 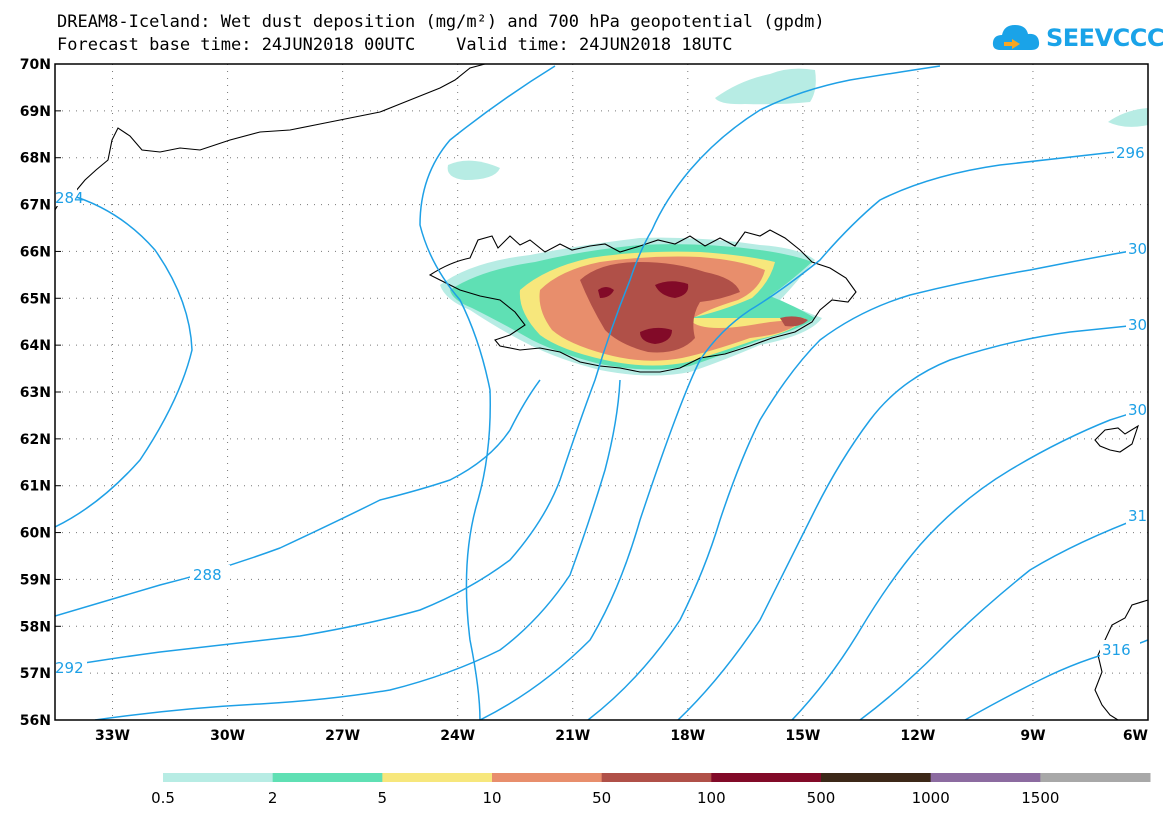 I want to click on iceland-coastline, so click(x=642, y=301).